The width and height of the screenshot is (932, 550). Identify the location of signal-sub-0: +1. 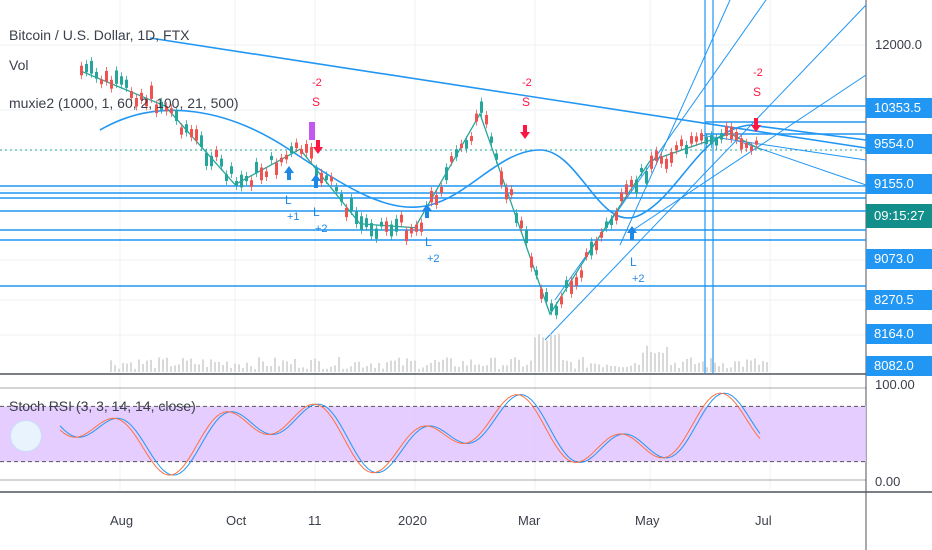
(293, 217).